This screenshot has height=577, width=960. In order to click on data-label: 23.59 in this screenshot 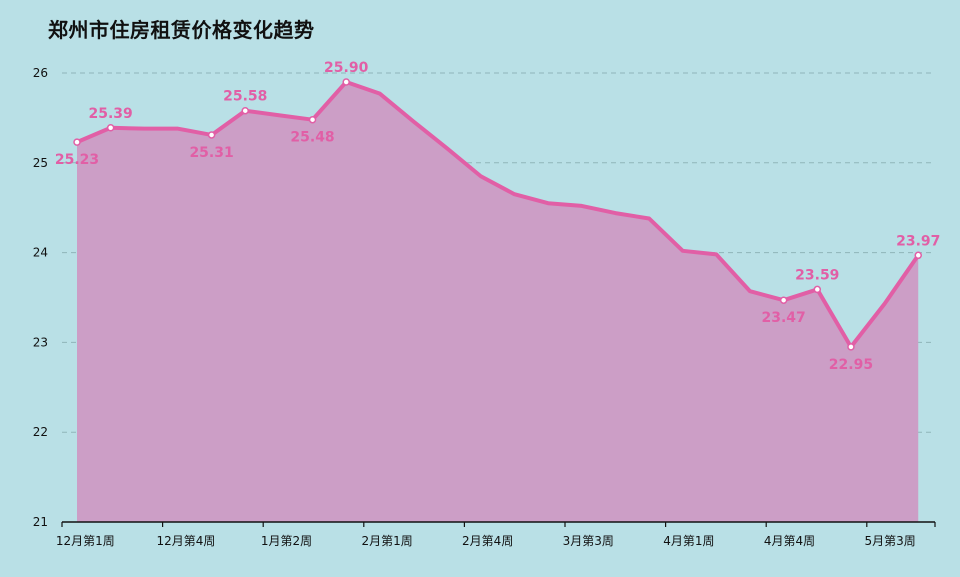, I will do `click(817, 275)`.